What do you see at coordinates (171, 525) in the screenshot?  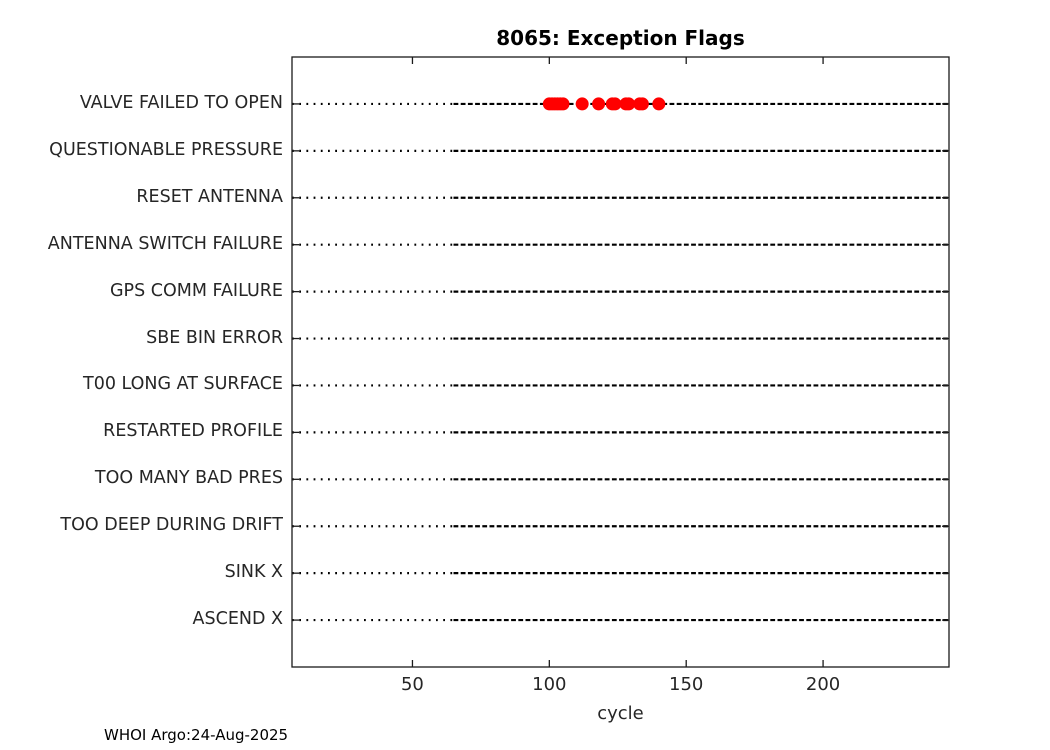 I see `y-axis-label: TOO DEEP DURING DRIFT` at bounding box center [171, 525].